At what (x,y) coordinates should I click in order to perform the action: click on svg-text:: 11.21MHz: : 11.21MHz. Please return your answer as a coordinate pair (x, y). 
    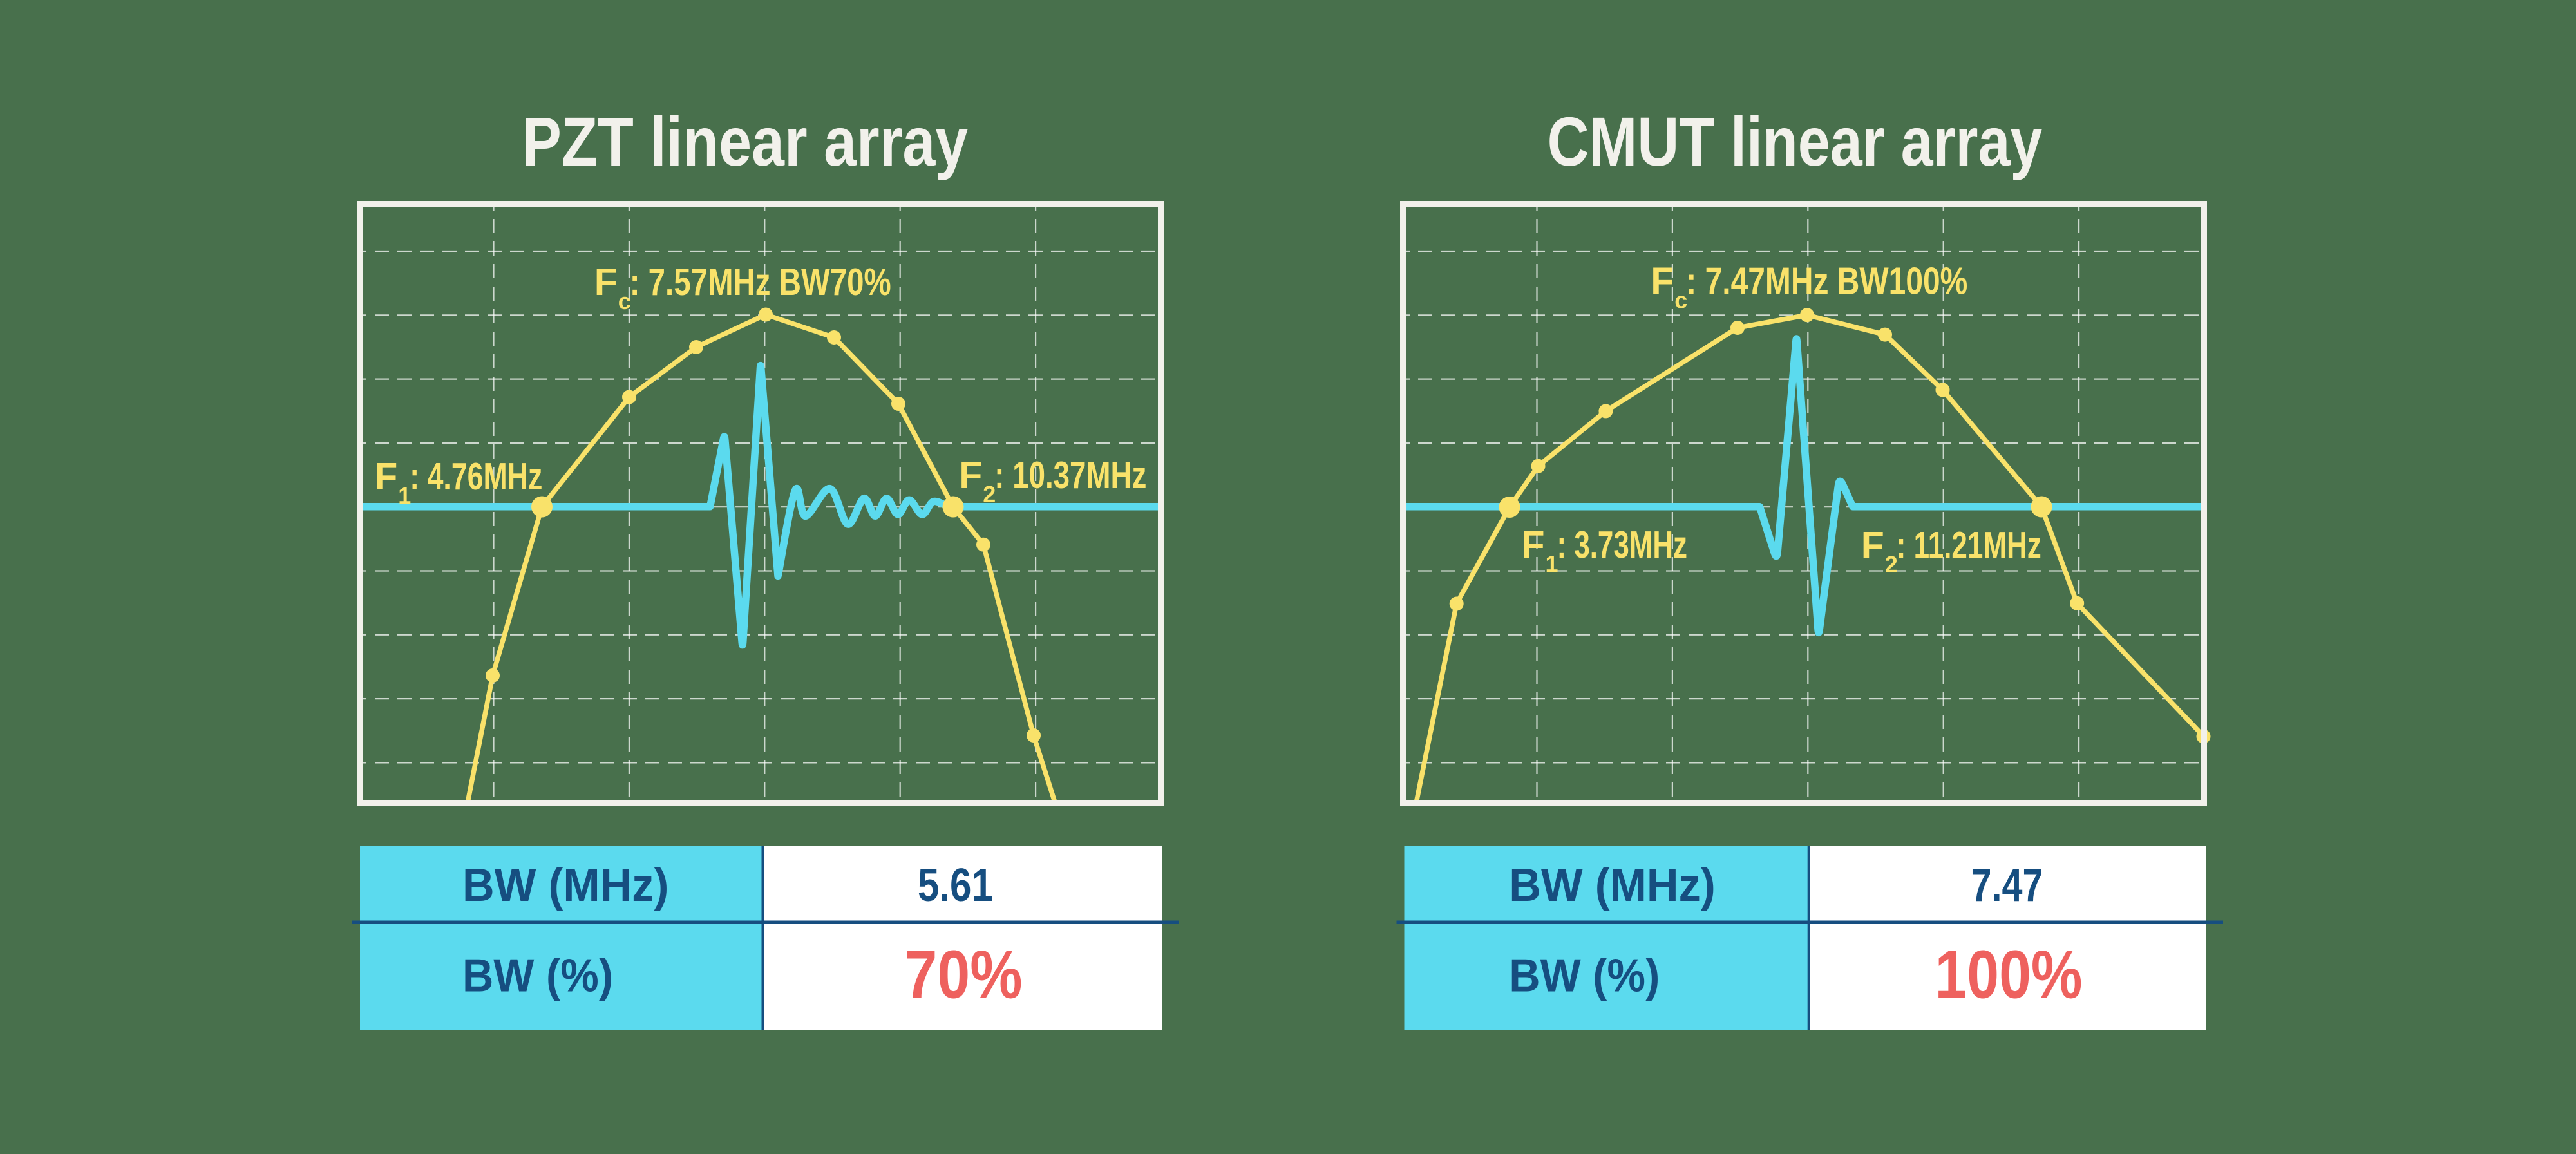
    Looking at the image, I should click on (1969, 545).